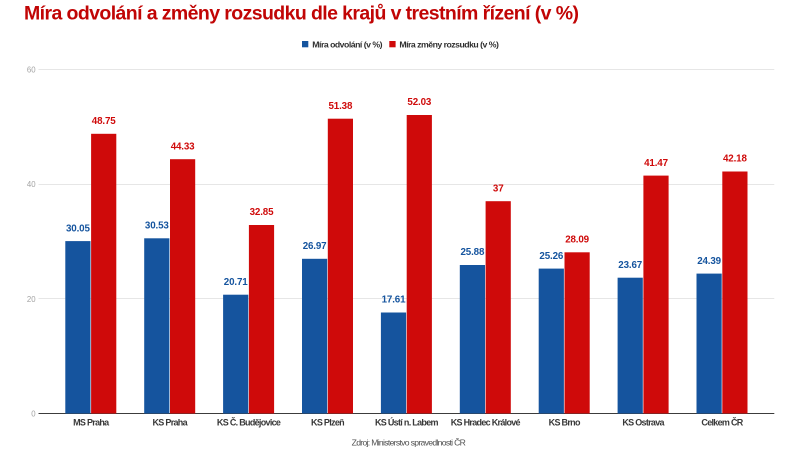 The height and width of the screenshot is (449, 800). Describe the element at coordinates (735, 159) in the screenshot. I see `svg-text: 42.18` at that location.